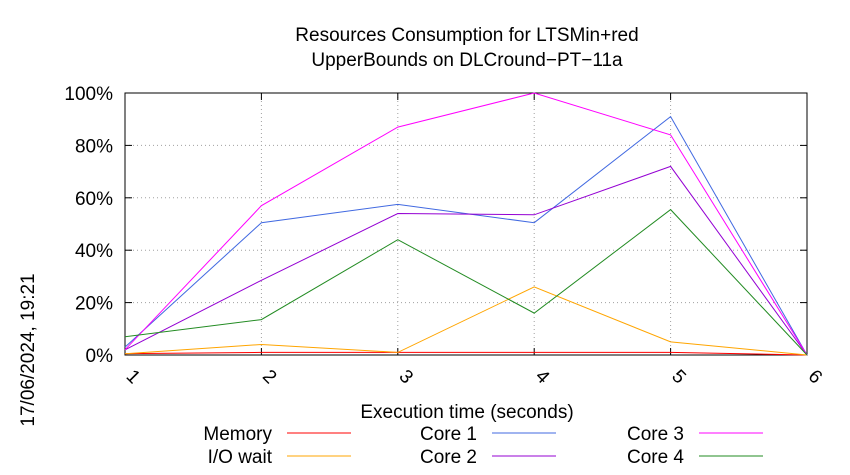  What do you see at coordinates (488, 434) in the screenshot?
I see `legend-item: Core 1` at bounding box center [488, 434].